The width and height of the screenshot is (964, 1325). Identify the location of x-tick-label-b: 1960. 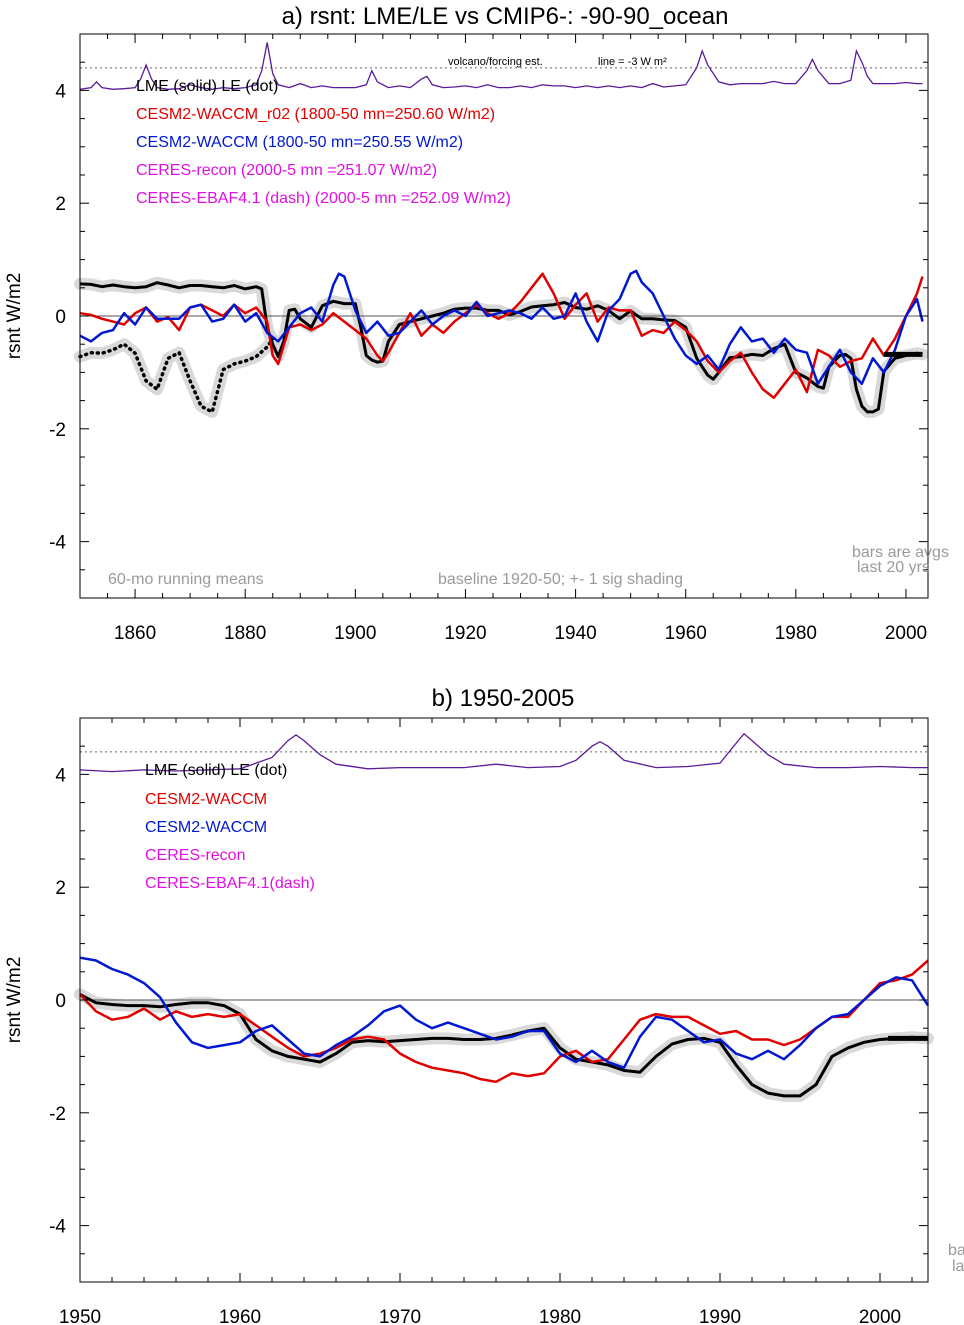
(240, 1316).